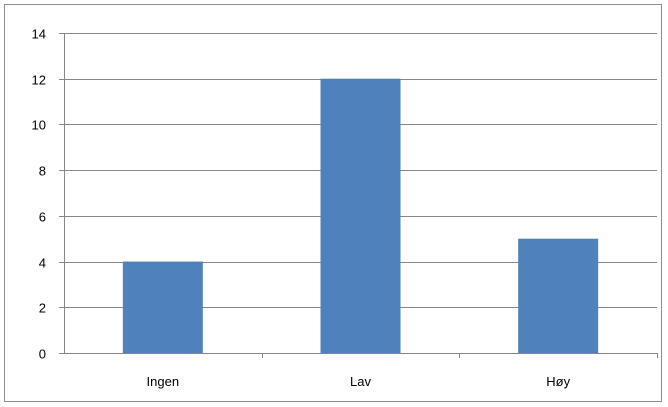 The height and width of the screenshot is (407, 668). What do you see at coordinates (162, 307) in the screenshot?
I see `bar-ingen` at bounding box center [162, 307].